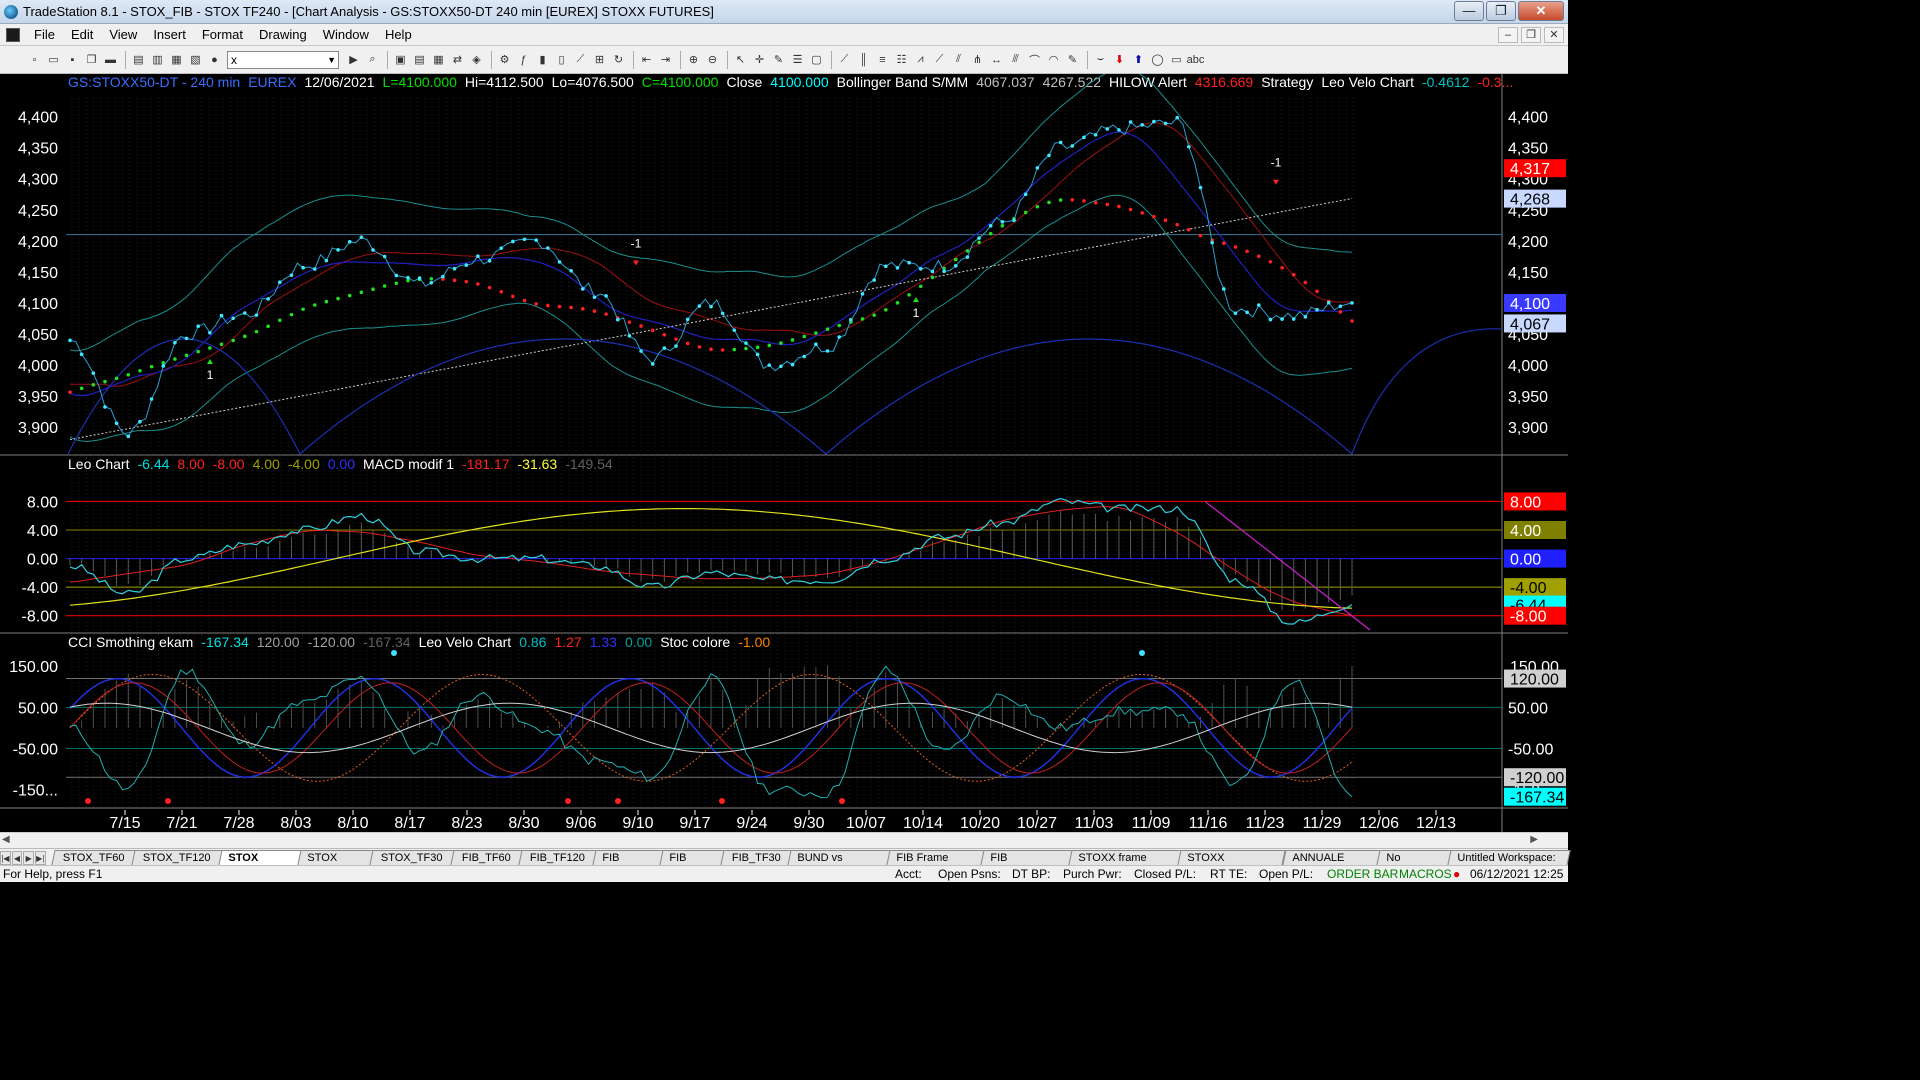 This screenshot has height=1080, width=1920. Describe the element at coordinates (331, 59) in the screenshot. I see `chevron-down-icon: ▼` at that location.